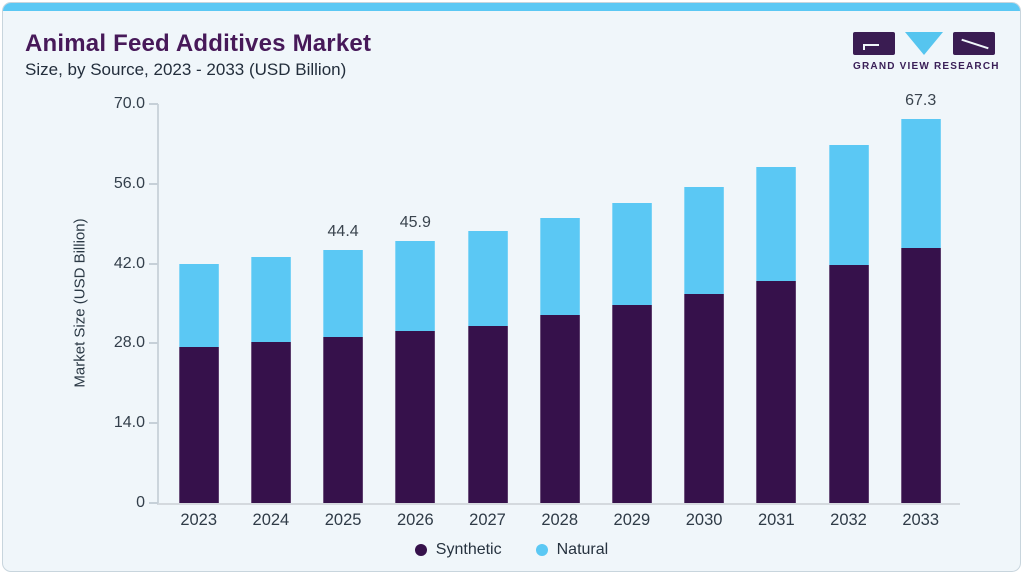  Describe the element at coordinates (129, 103) in the screenshot. I see `y-axis-tick-label: 70.0` at that location.